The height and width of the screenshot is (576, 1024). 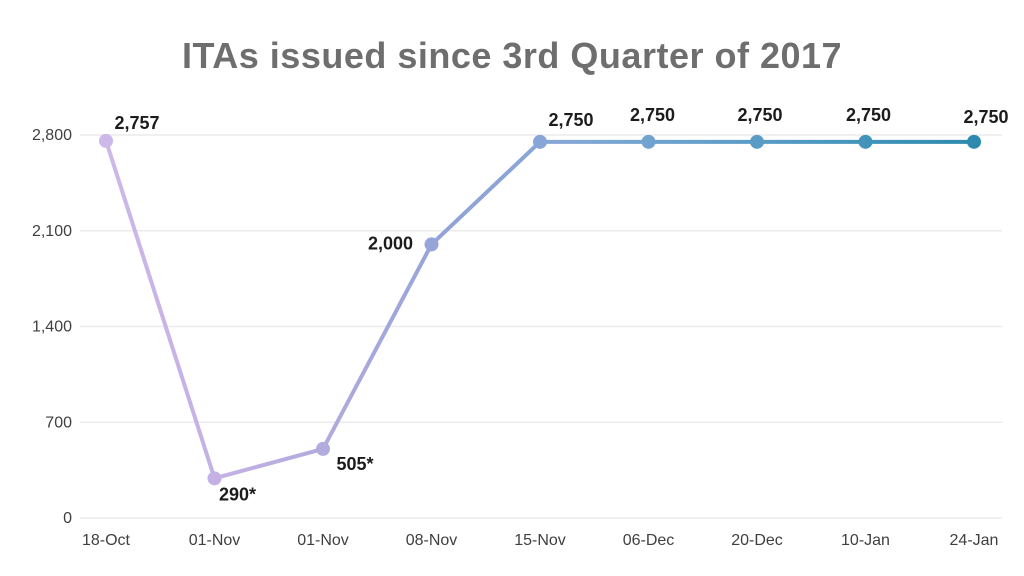 I want to click on y-axis-tick-label: 0, so click(x=67, y=518).